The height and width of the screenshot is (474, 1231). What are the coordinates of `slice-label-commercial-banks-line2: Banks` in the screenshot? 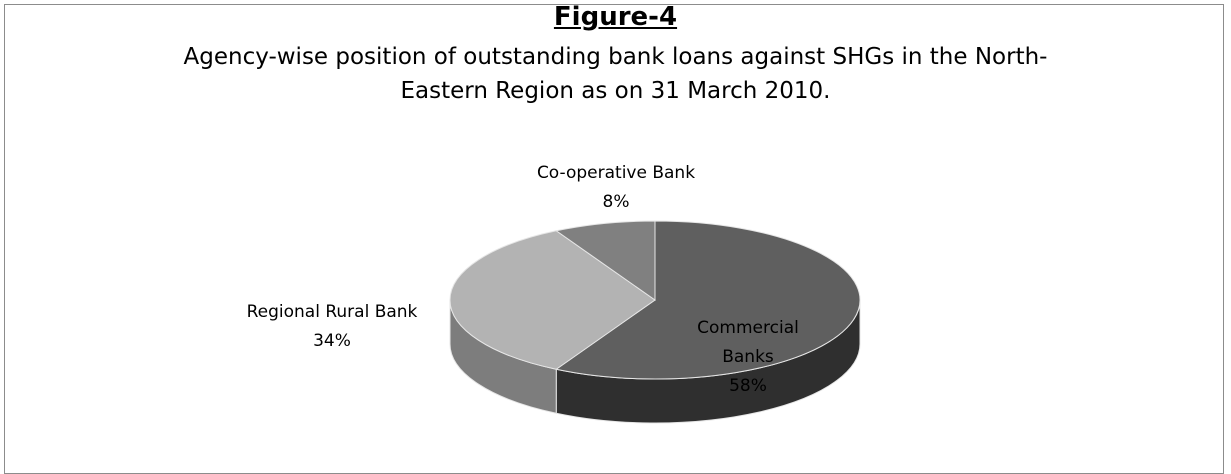 It's located at (748, 357).